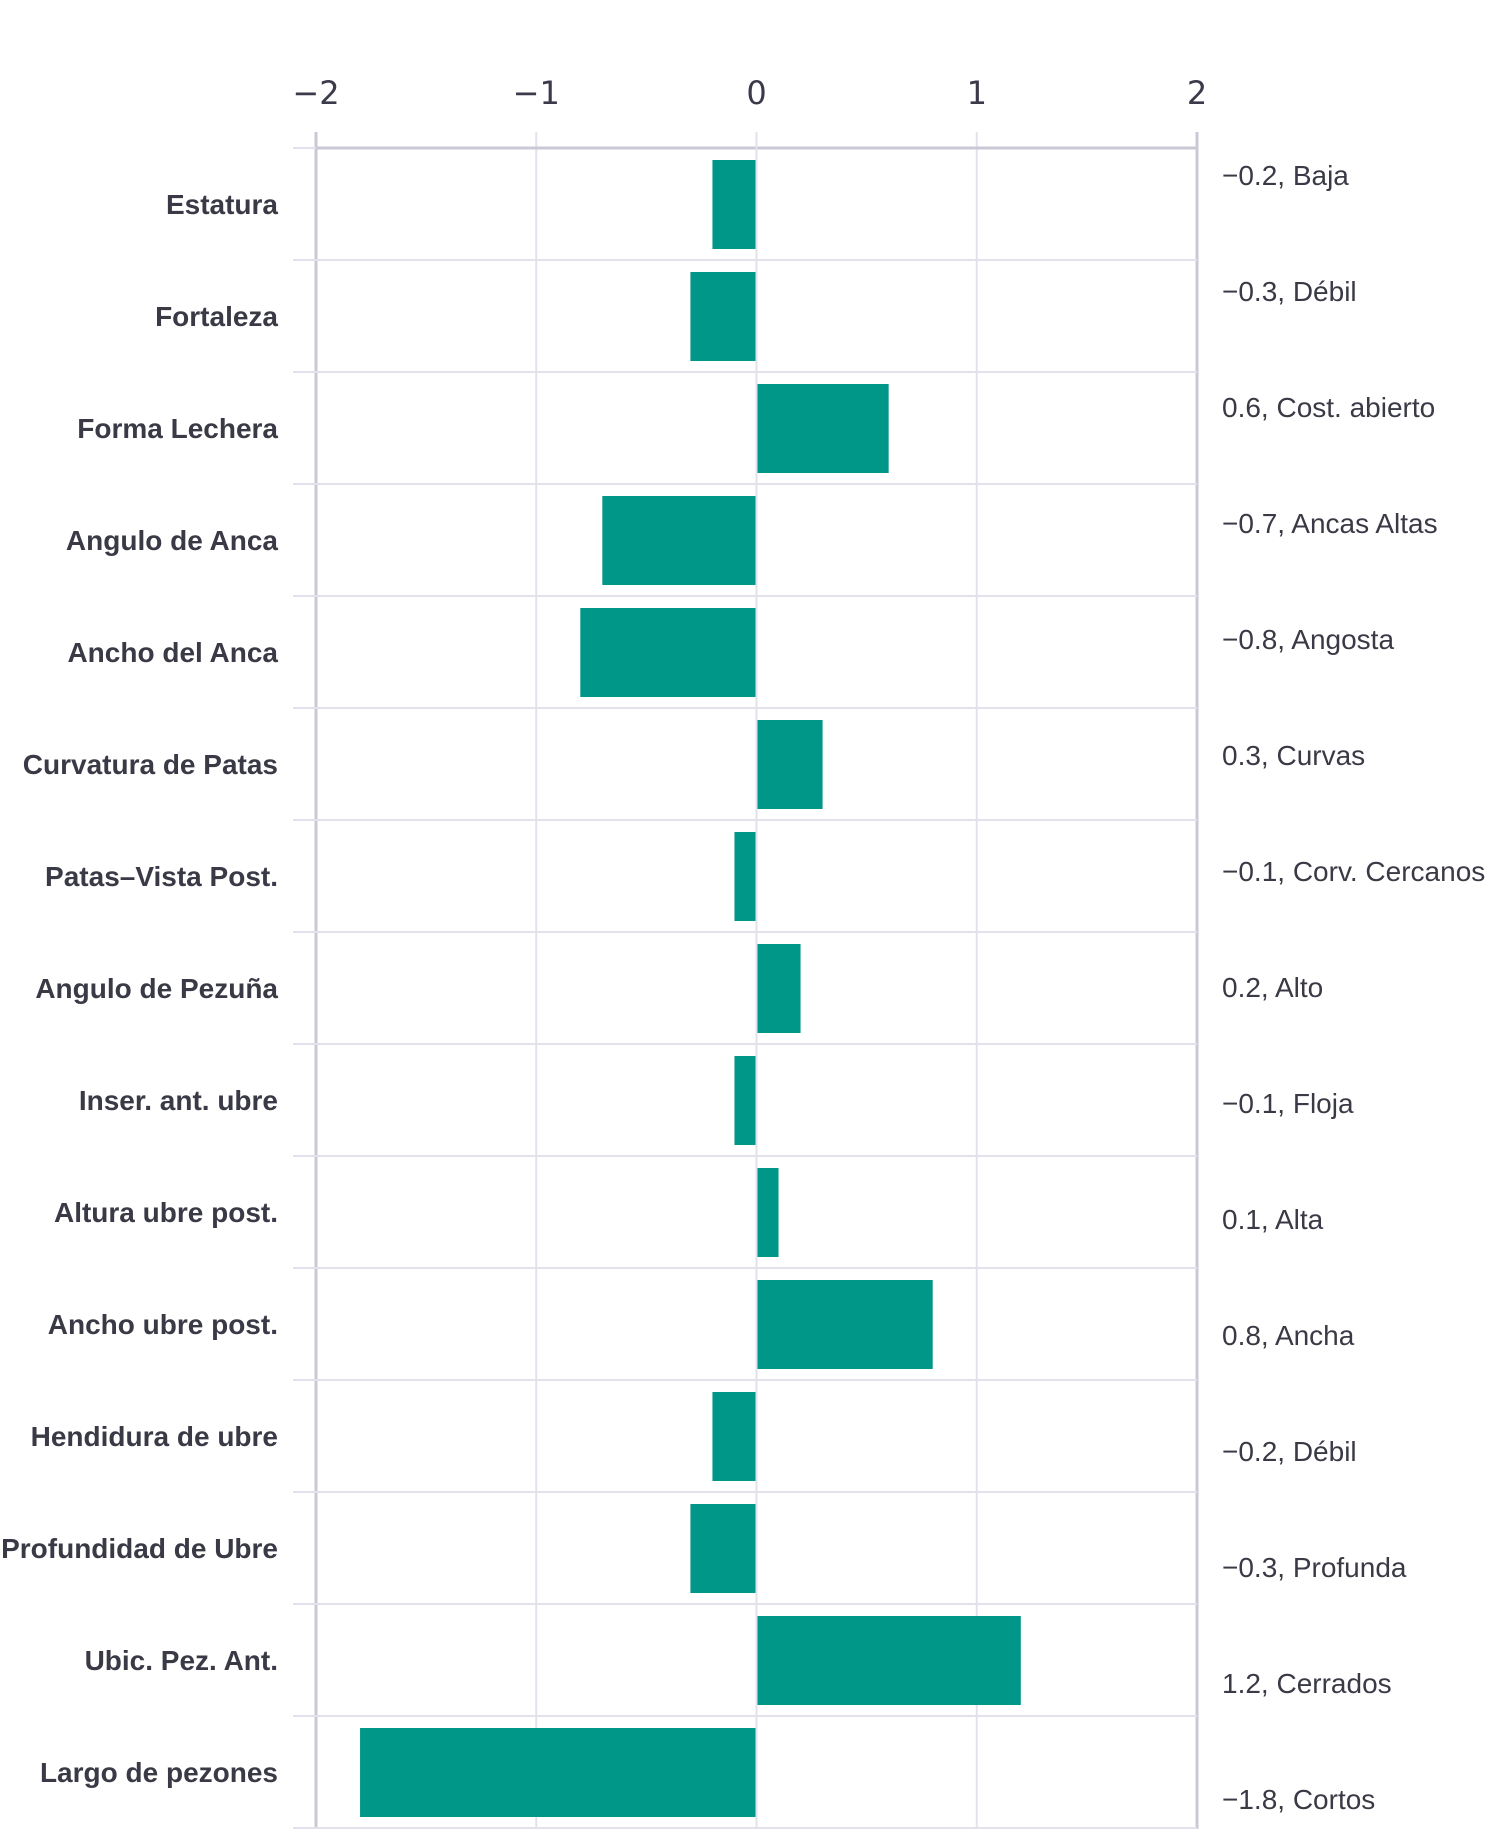  Describe the element at coordinates (1285, 175) in the screenshot. I see `value-label: −0.2, Baja` at that location.